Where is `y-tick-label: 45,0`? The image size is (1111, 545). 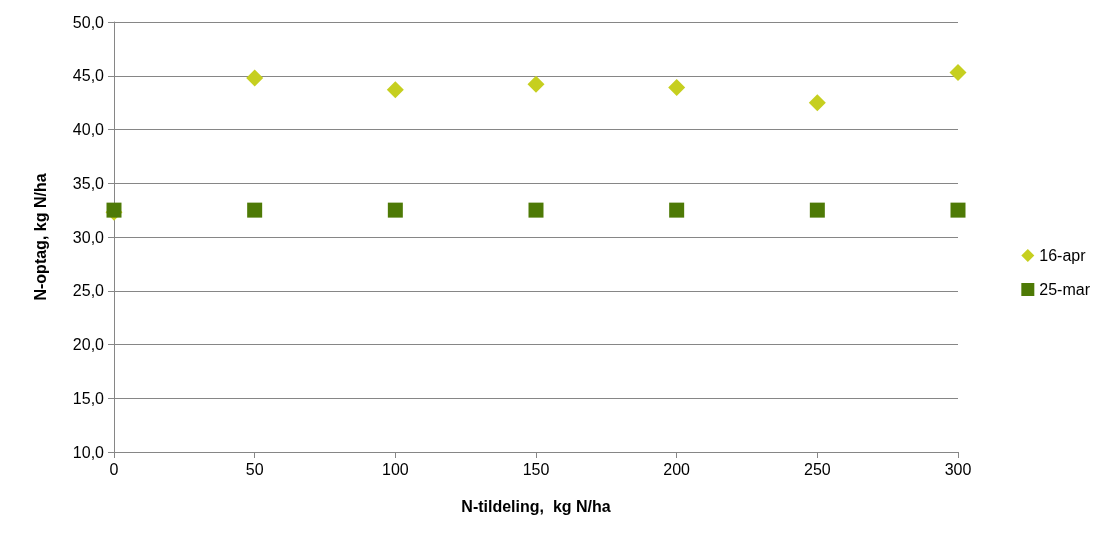 y-tick-label: 45,0 is located at coordinates (88, 76).